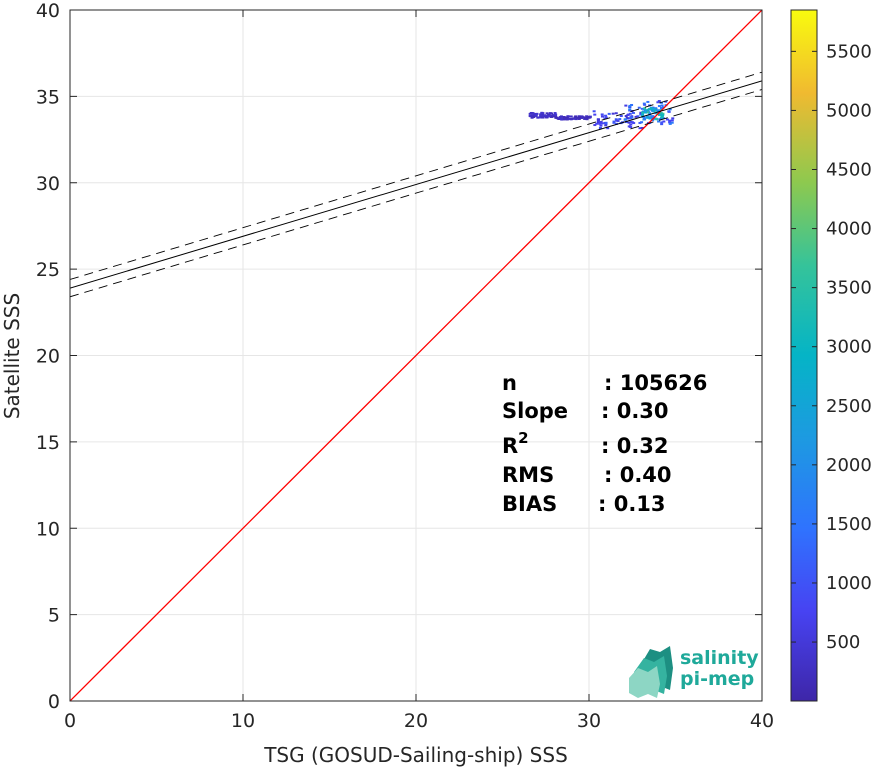 The image size is (879, 768). I want to click on stat-value-n: : 105626, so click(655, 383).